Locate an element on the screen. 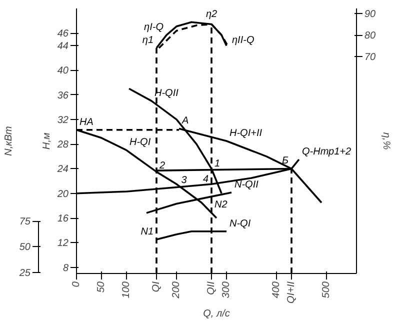 Image resolution: width=394 pixels, height=322 pixels. x-tick-label: 100 is located at coordinates (126, 289).